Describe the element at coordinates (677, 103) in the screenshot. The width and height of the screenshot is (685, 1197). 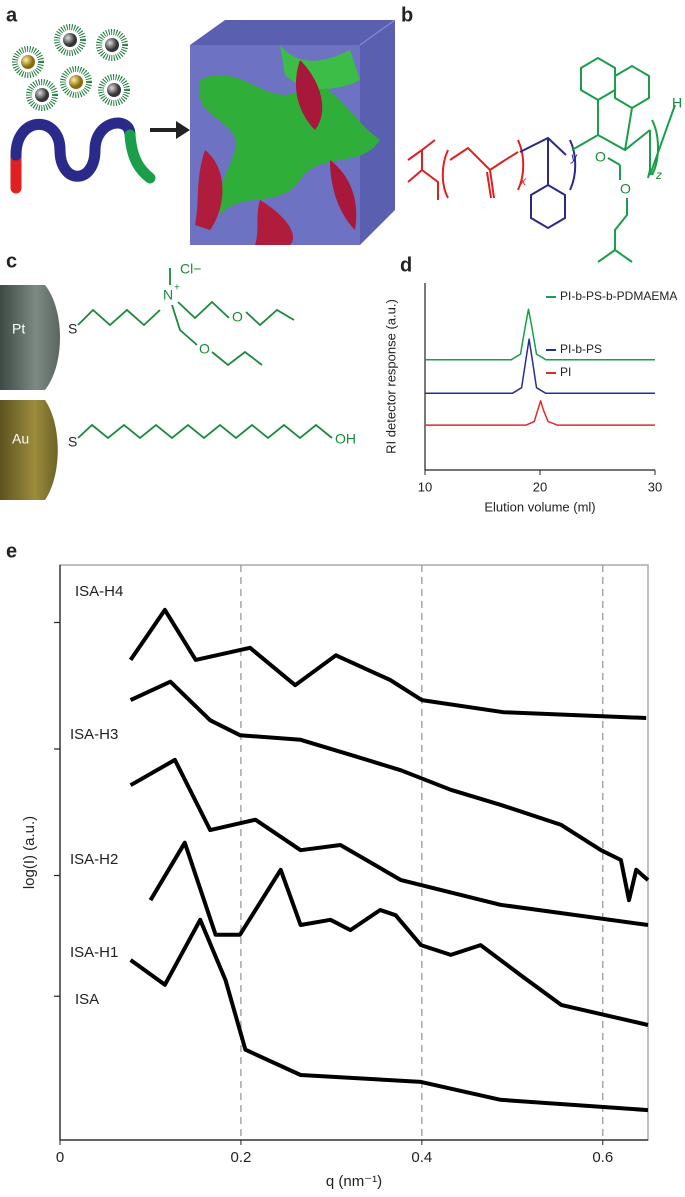
I see `atom-label: H` at that location.